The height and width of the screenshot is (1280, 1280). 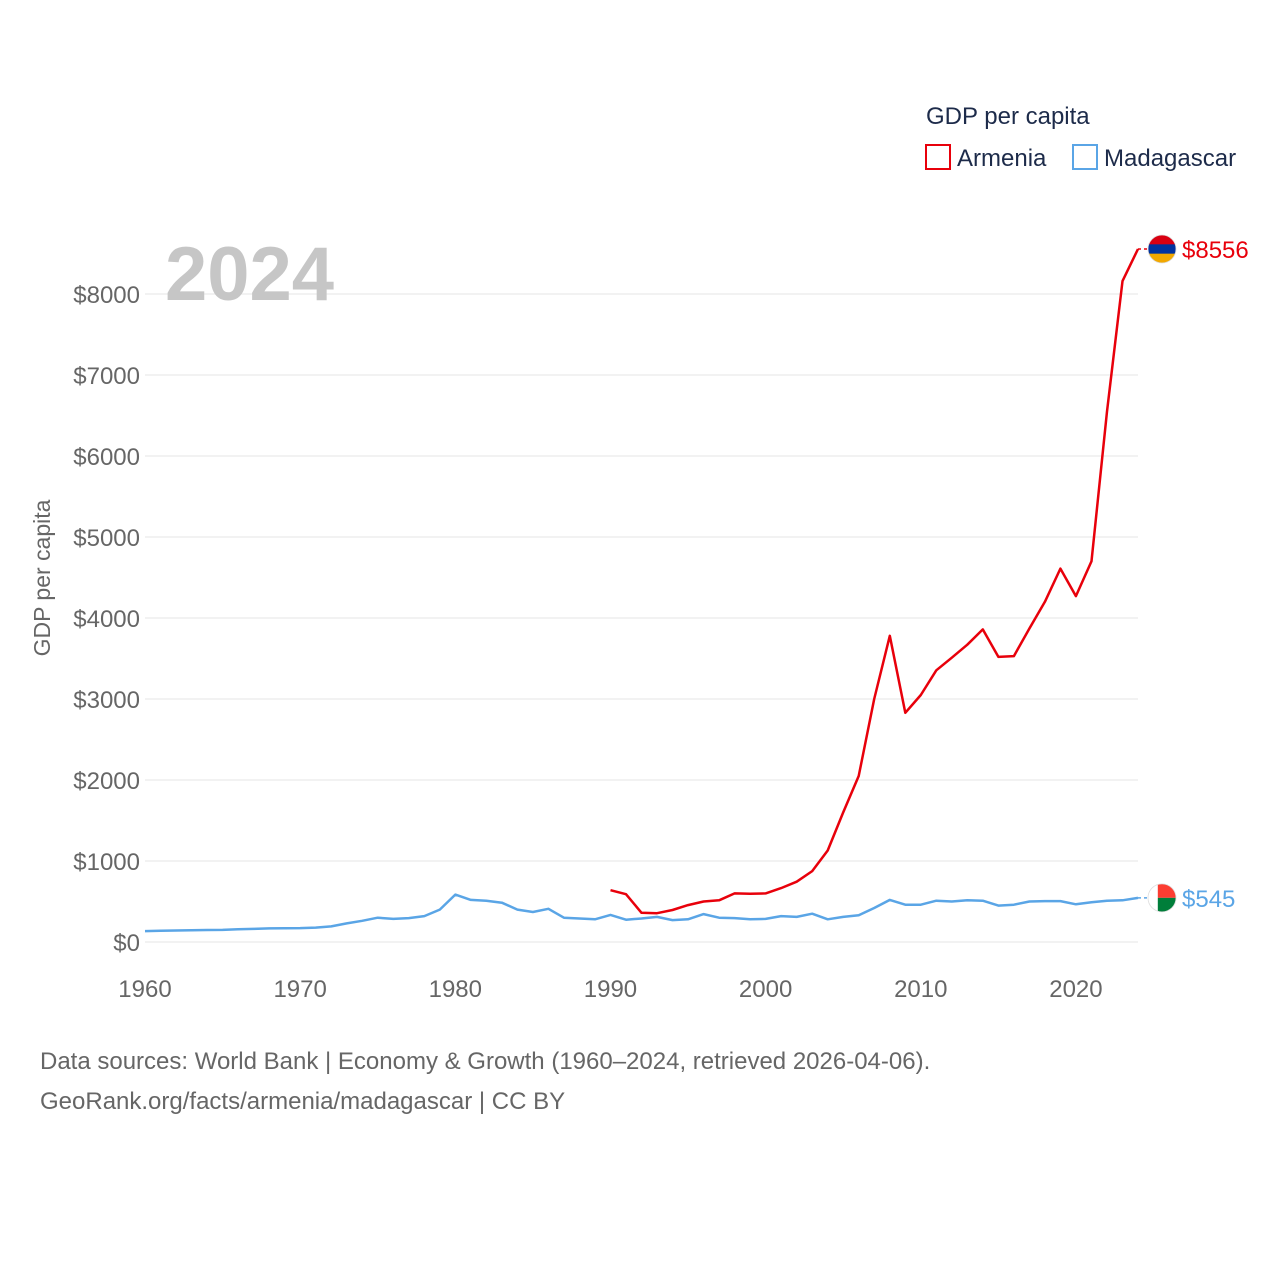 I want to click on legend-title: GDP per capita, so click(x=1008, y=116).